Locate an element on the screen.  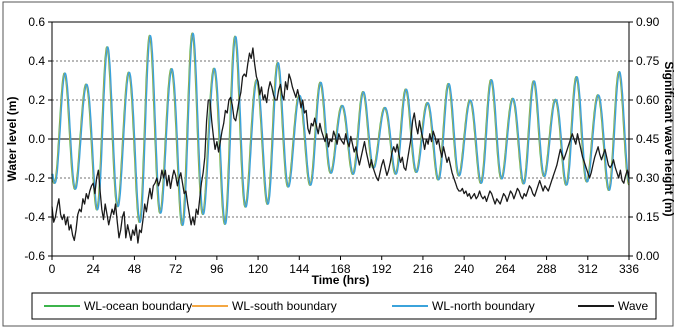
y-tick-label: 0.4 is located at coordinates (36, 61).